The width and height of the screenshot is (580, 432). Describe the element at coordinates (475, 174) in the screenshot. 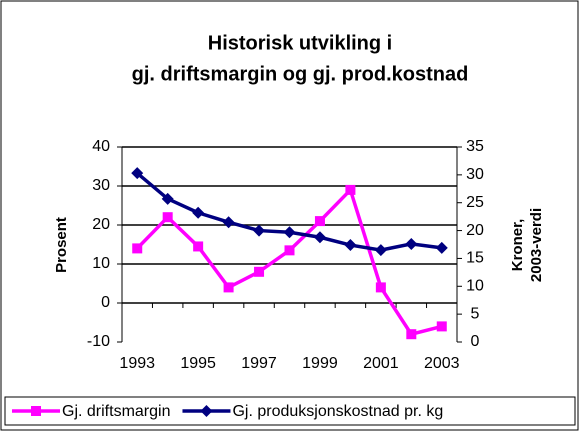

I see `y2-tick-label: 30` at that location.